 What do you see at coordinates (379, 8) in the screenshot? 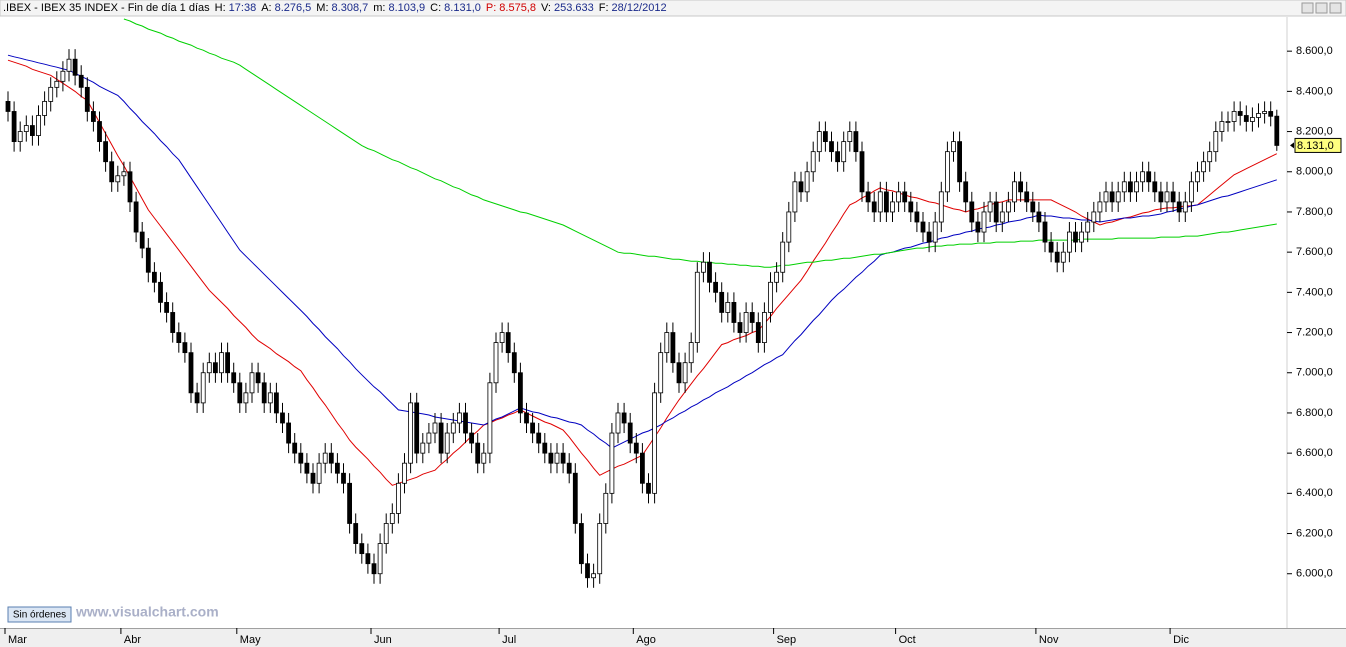
I see `header-label: m:` at bounding box center [379, 8].